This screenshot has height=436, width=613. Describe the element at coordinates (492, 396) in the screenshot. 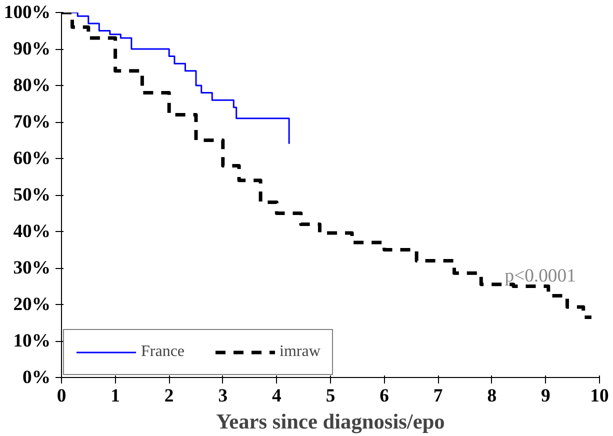

I see `x-tick-label: 8` at that location.